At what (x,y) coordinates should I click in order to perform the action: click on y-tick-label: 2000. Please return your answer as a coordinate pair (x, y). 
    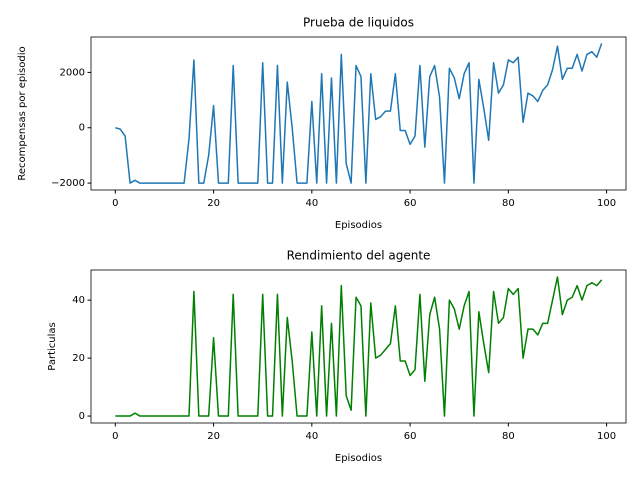
    Looking at the image, I should click on (72, 72).